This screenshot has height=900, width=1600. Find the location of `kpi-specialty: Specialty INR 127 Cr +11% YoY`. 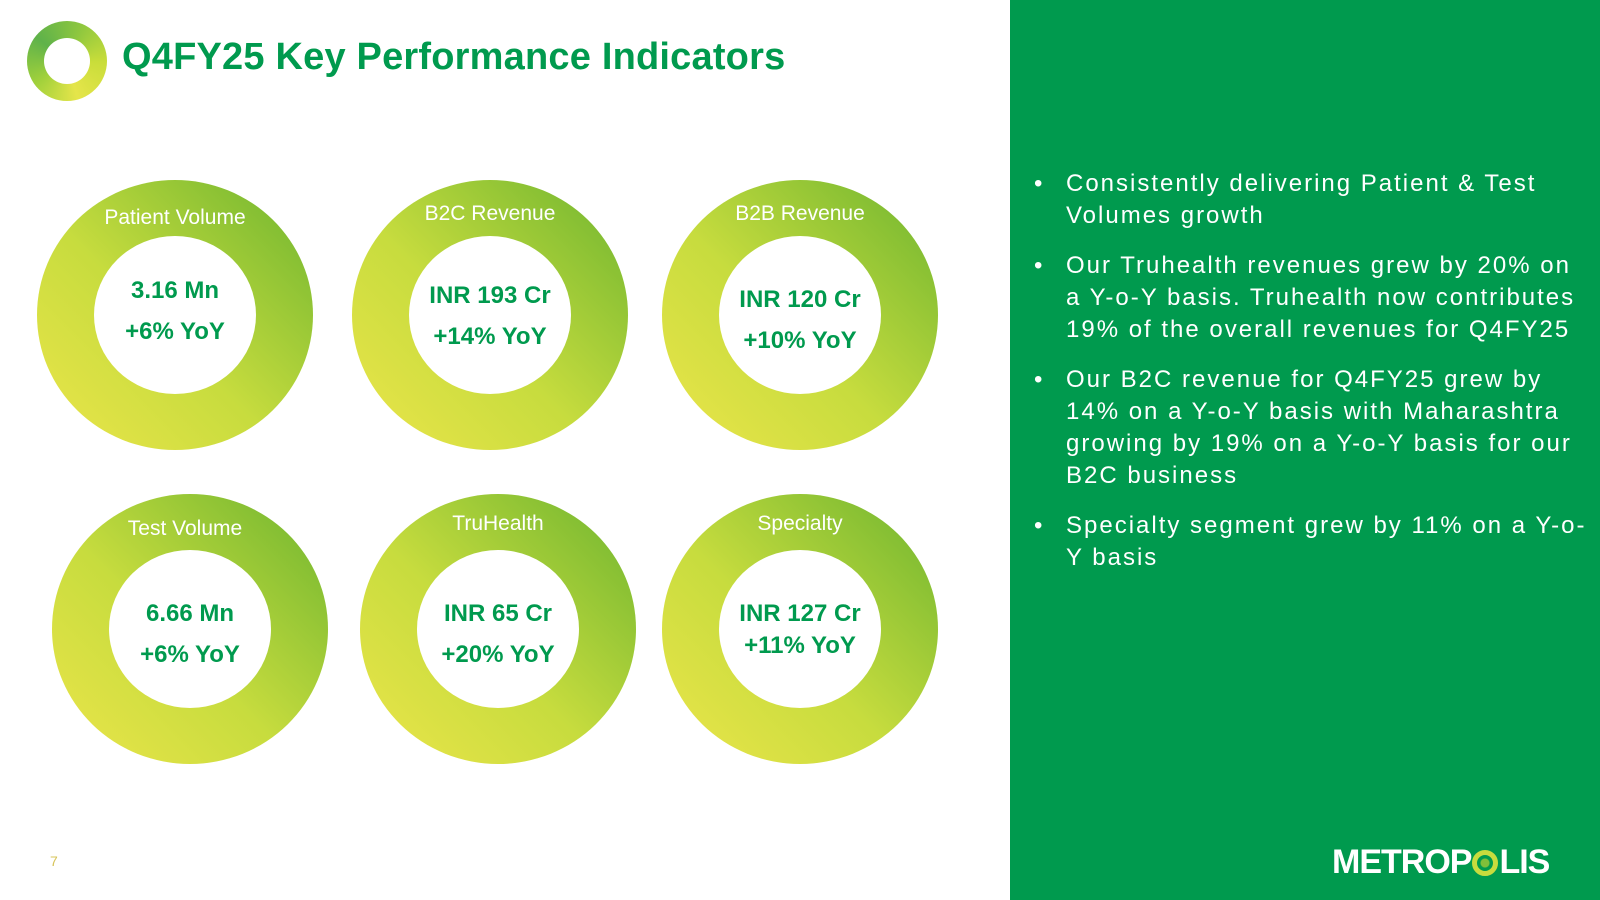

kpi-specialty: Specialty INR 127 Cr +11% YoY is located at coordinates (800, 629).